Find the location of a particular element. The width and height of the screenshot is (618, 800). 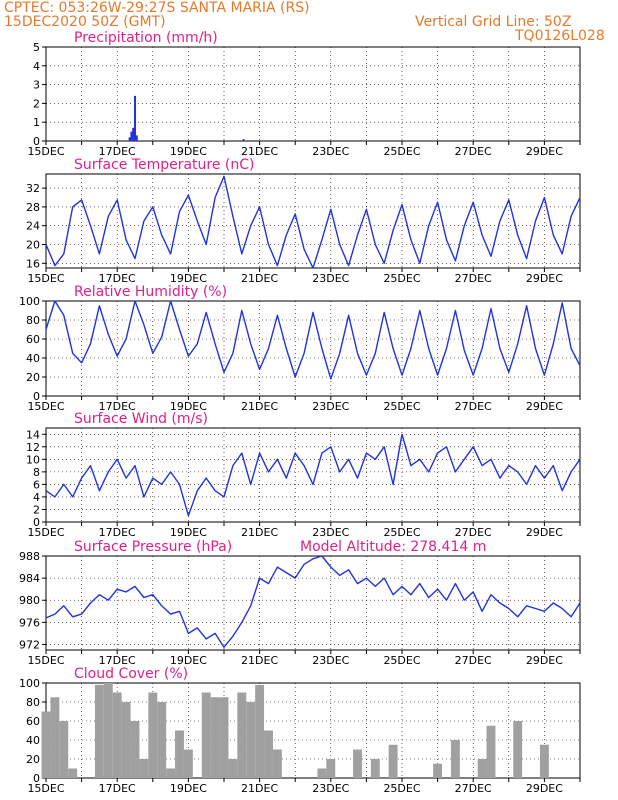

pressure-ytick-label: 984 is located at coordinates (29, 578).